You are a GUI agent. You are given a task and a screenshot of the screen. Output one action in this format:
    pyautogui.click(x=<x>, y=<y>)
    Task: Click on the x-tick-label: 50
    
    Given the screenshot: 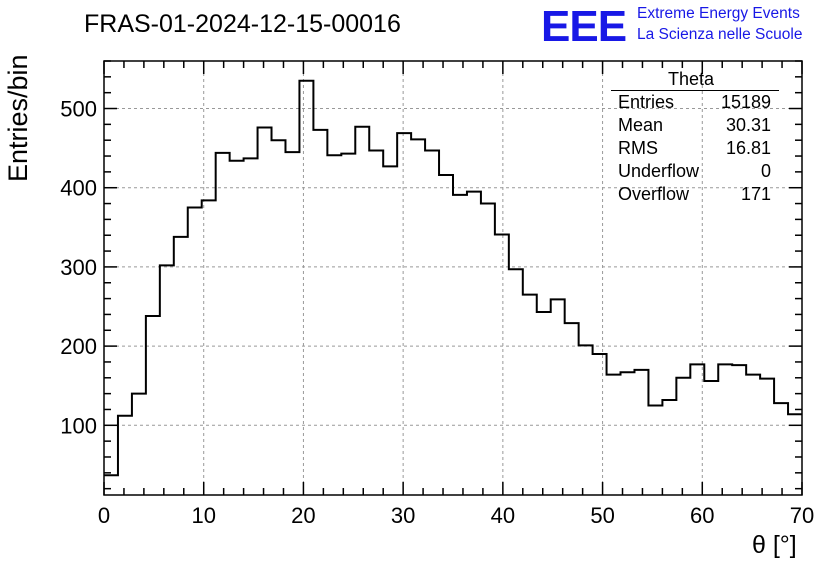 What is the action you would take?
    pyautogui.click(x=602, y=515)
    